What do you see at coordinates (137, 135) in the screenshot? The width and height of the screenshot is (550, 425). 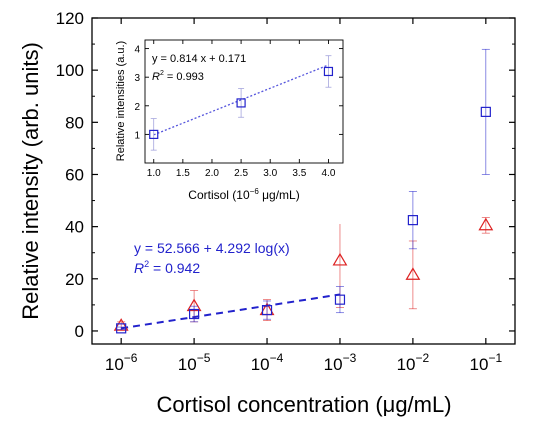 I see `inset-y-tick-label-0: 1` at bounding box center [137, 135].